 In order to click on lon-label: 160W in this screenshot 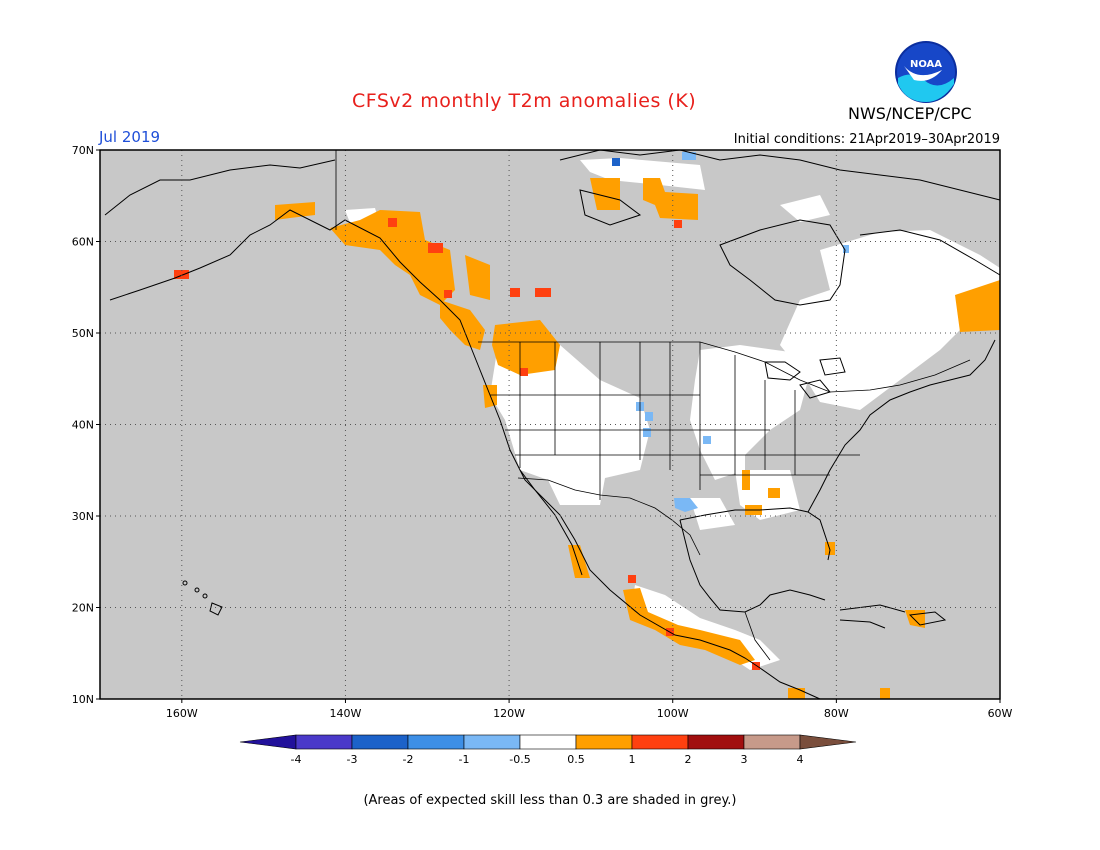, I will do `click(182, 713)`.